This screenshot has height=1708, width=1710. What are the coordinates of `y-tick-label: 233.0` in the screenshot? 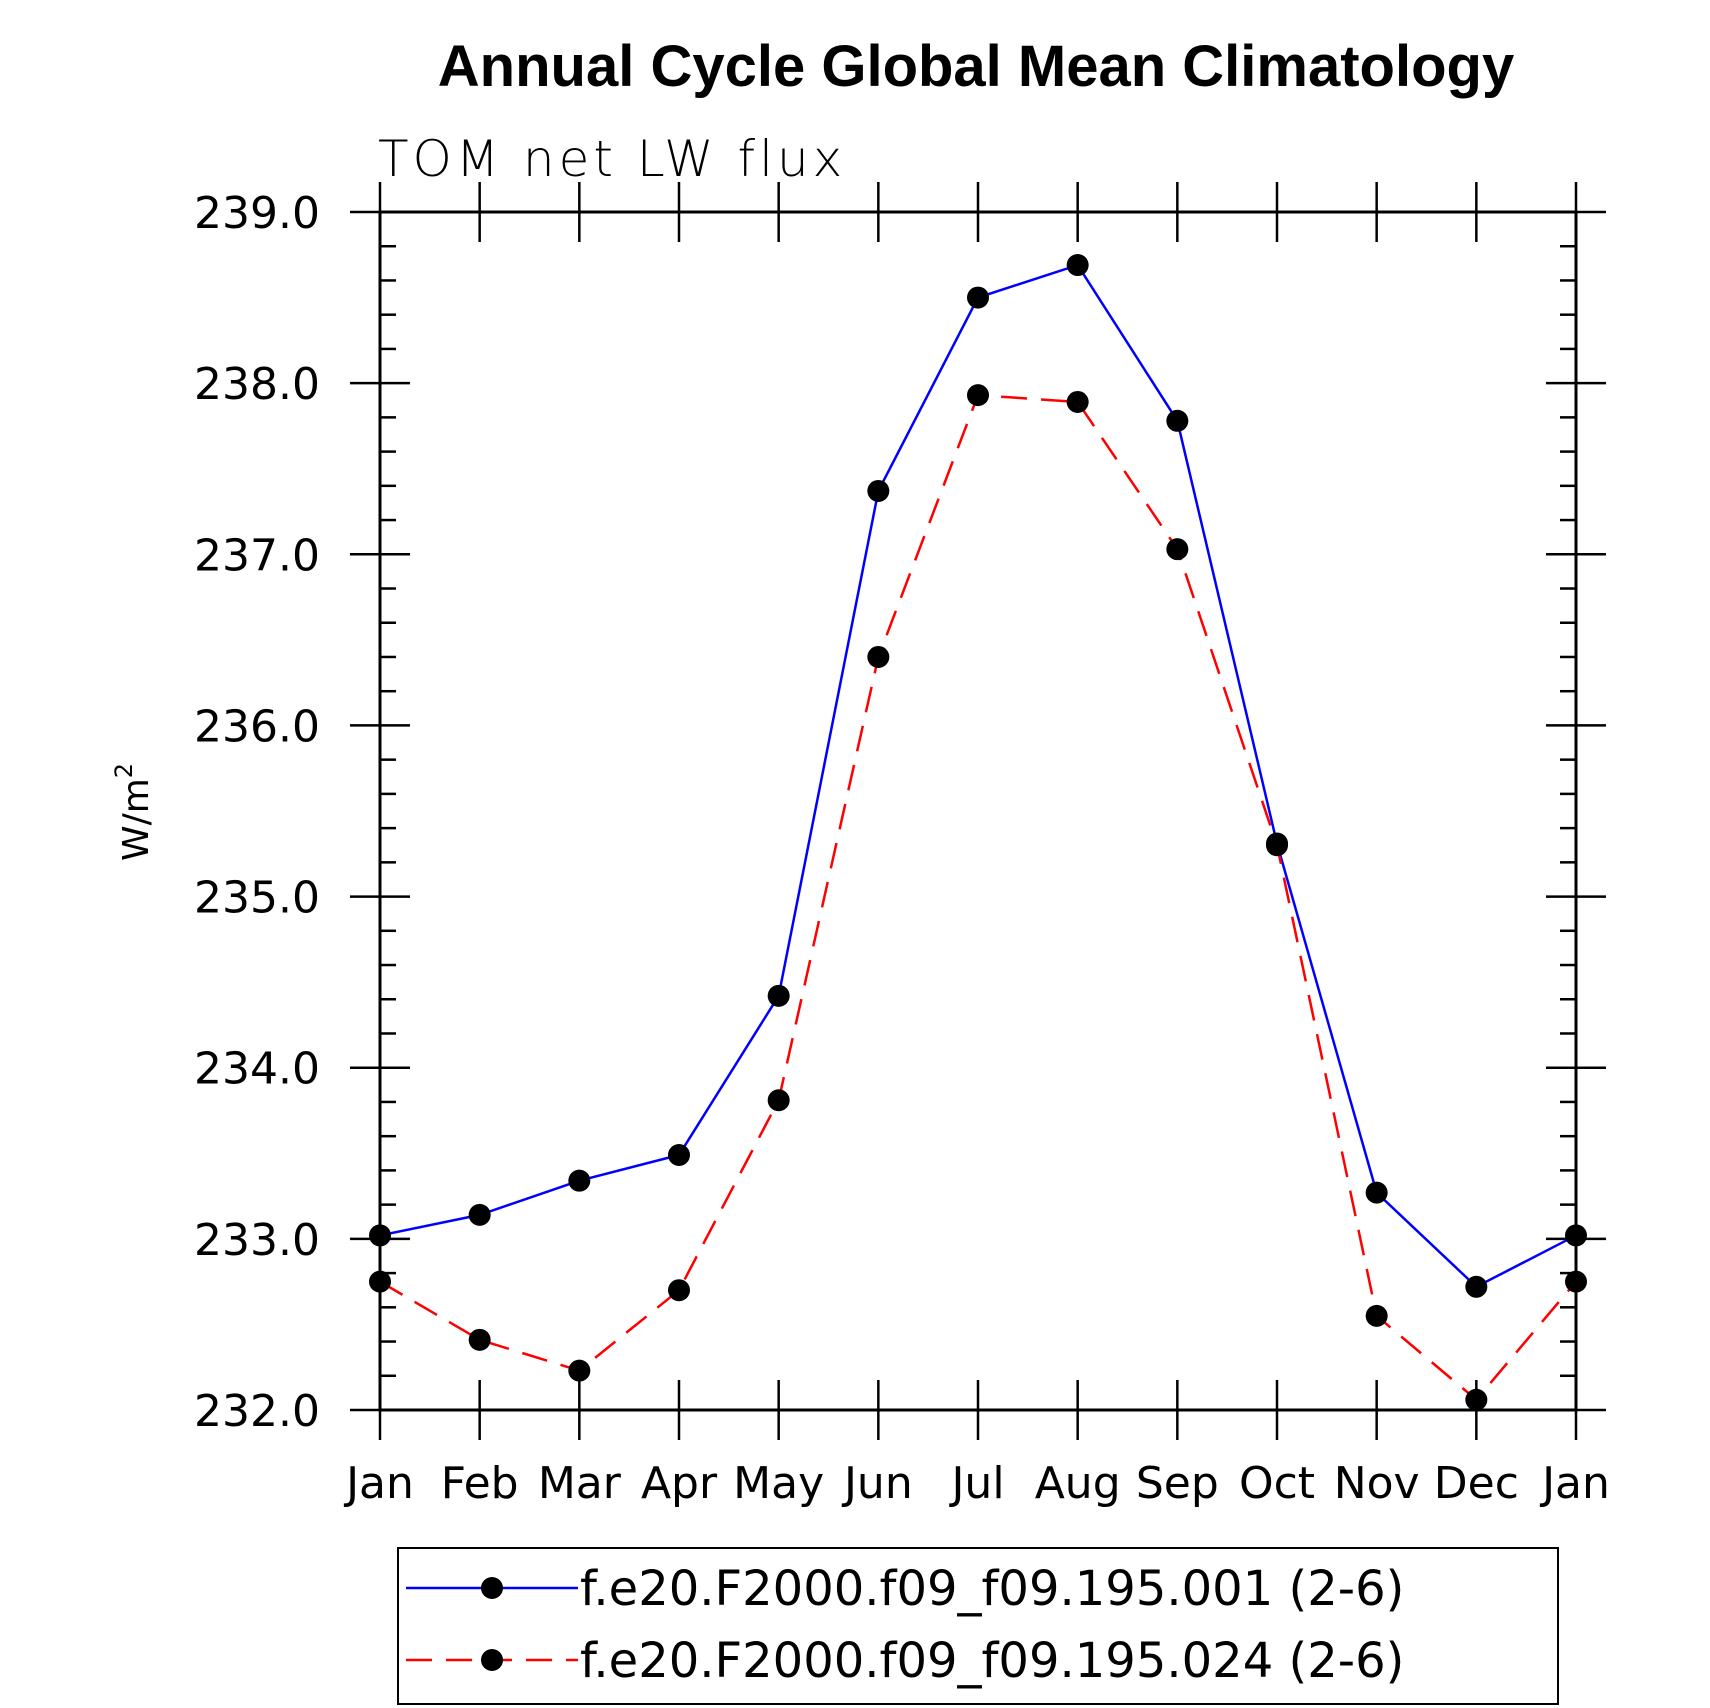 It's located at (257, 1240).